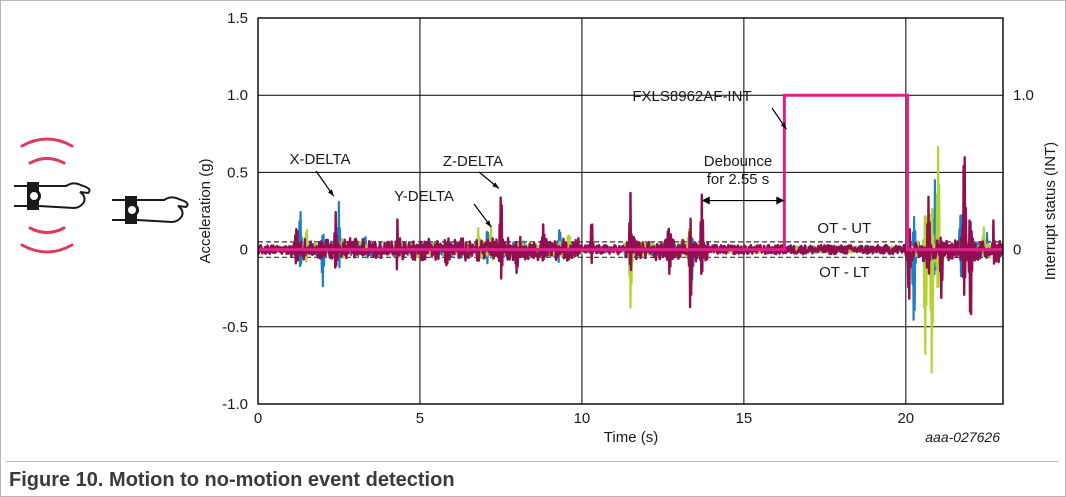  What do you see at coordinates (780, 200) in the screenshot?
I see `debounce-right-arrowhead` at bounding box center [780, 200].